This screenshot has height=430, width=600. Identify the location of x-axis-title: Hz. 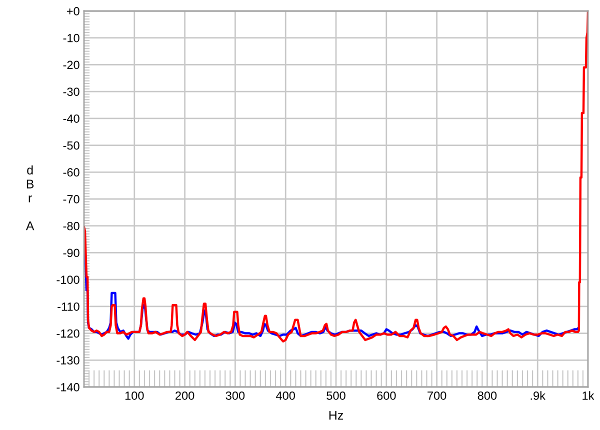
(336, 415).